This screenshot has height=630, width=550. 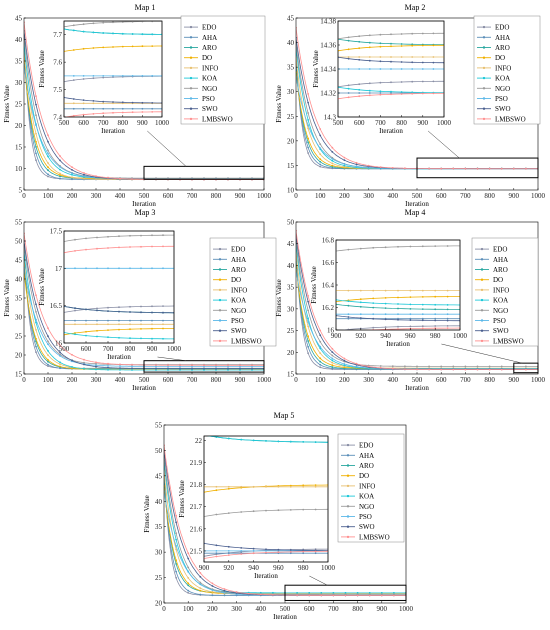 What do you see at coordinates (484, 98) in the screenshot?
I see `legend-marker-pso` at bounding box center [484, 98].